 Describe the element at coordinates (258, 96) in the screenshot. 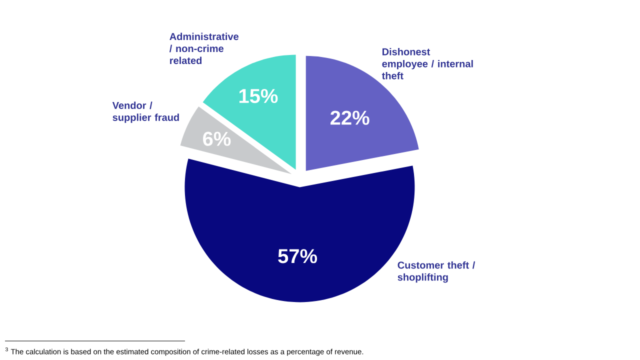

I see `data-label: 15%` at that location.